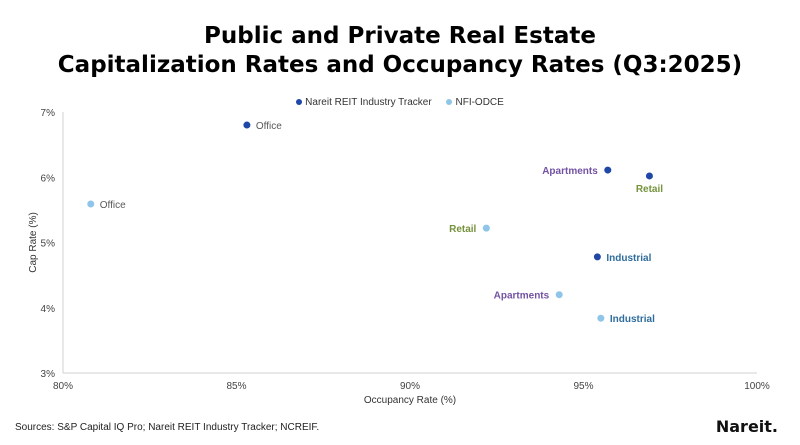  Describe the element at coordinates (746, 426) in the screenshot. I see `nareit-logo: Nareit.` at that location.